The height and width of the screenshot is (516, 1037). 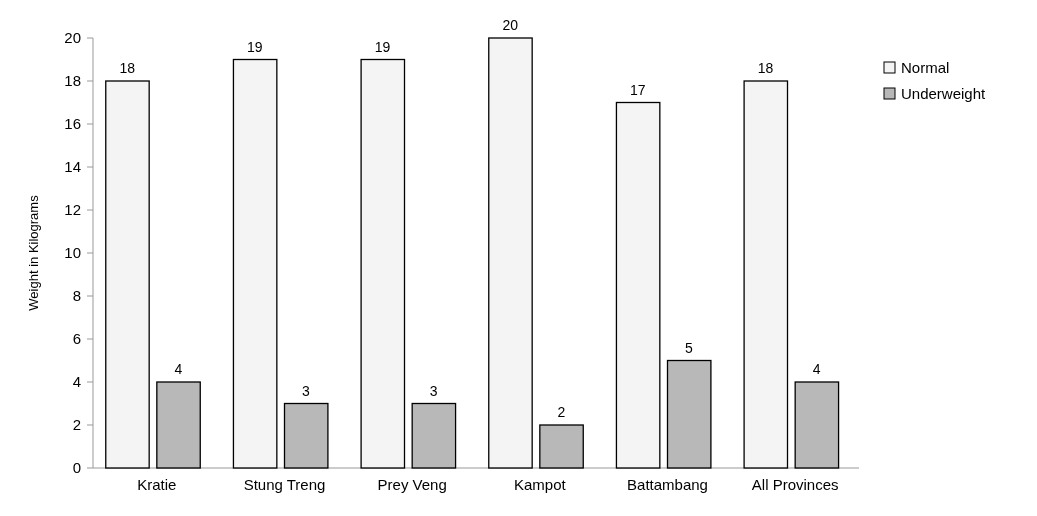 I want to click on y-tick-label: 8, so click(x=76, y=296).